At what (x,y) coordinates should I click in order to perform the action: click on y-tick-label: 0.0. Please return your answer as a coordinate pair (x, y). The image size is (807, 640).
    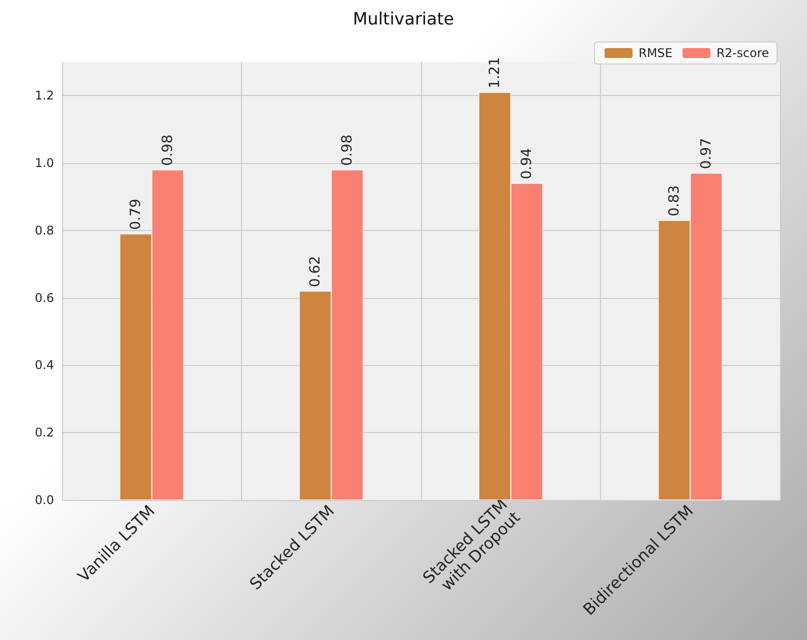
    Looking at the image, I should click on (44, 500).